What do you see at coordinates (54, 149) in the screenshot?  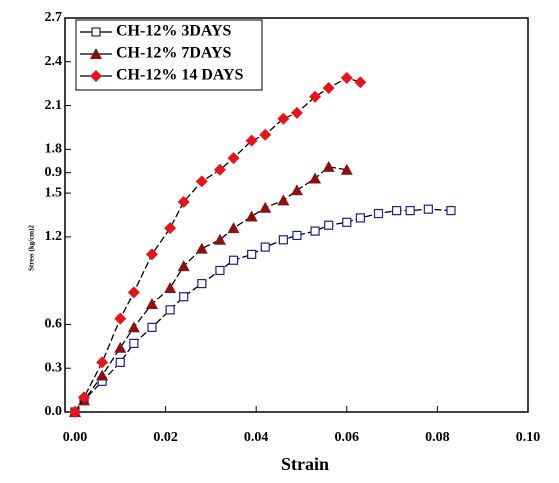 I see `y-tick-label: 1.8` at bounding box center [54, 149].